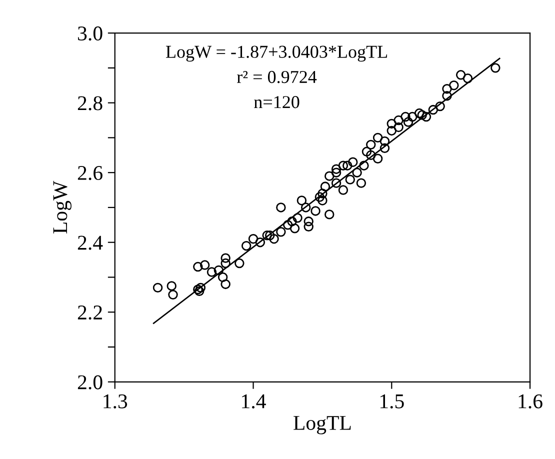 Image resolution: width=555 pixels, height=459 pixels. Describe the element at coordinates (392, 401) in the screenshot. I see `x-tick-label: 1.5` at that location.